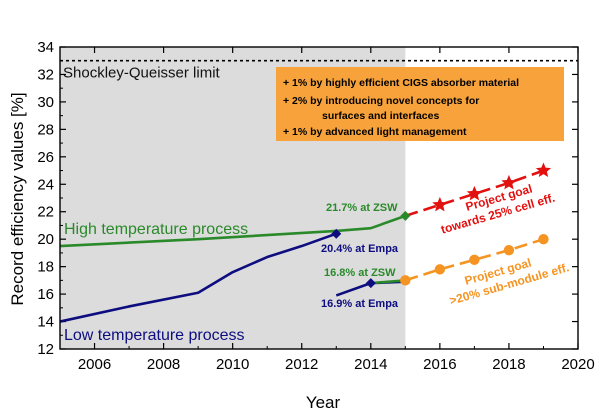 Image resolution: width=600 pixels, height=419 pixels. I want to click on x-tick-label: 2014, so click(370, 364).